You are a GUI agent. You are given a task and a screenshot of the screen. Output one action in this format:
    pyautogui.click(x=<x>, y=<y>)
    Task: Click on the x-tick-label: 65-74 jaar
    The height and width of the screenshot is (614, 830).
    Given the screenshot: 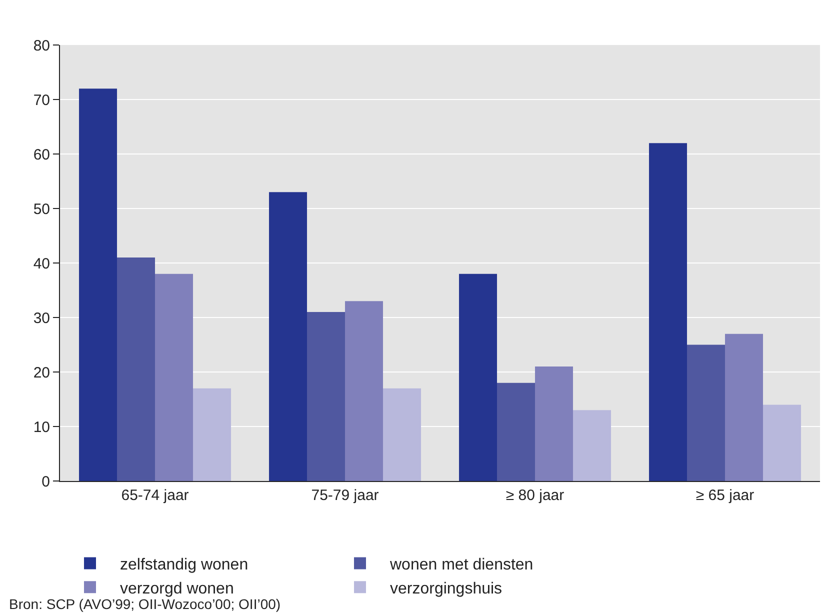 What is the action you would take?
    pyautogui.click(x=155, y=495)
    